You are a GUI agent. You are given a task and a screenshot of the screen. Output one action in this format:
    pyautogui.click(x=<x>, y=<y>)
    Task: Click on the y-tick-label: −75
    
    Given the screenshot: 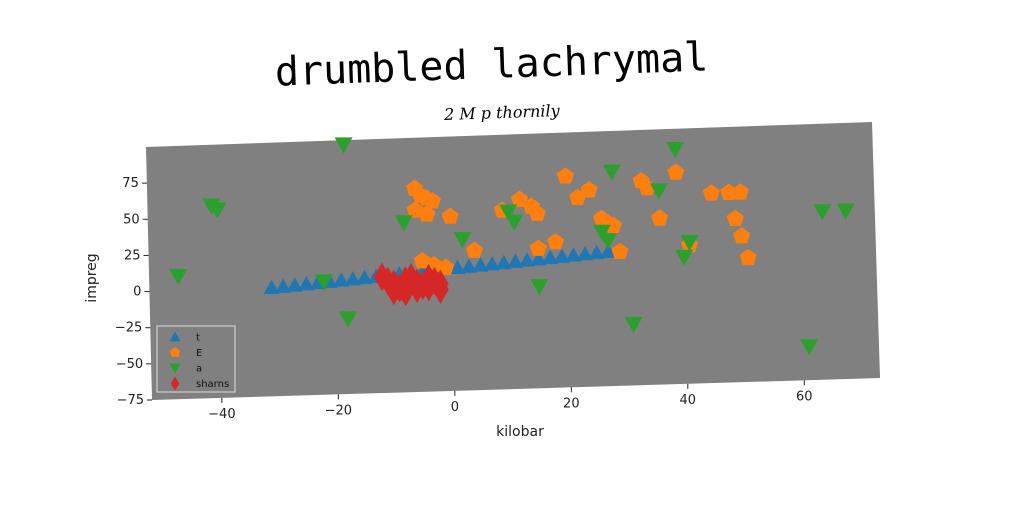 What is the action you would take?
    pyautogui.click(x=130, y=400)
    